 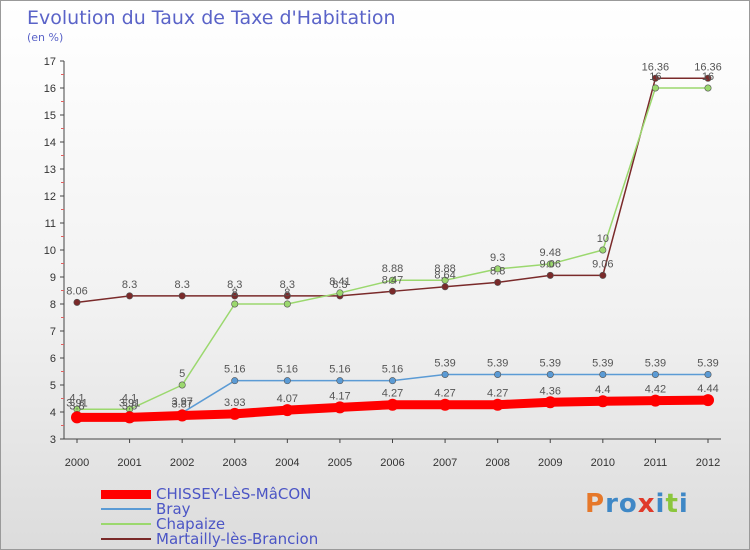 What do you see at coordinates (181, 402) in the screenshot?
I see `data-label: 3.97` at bounding box center [181, 402].